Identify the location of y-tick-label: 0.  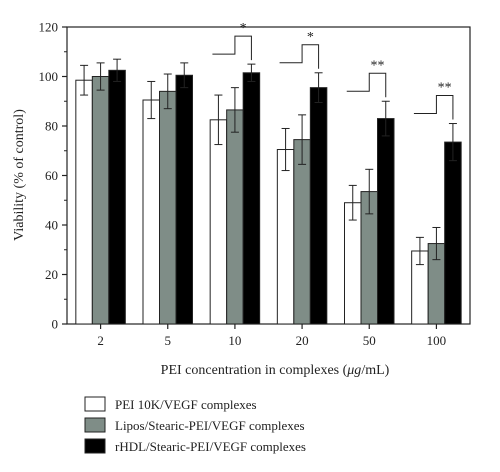
(55, 324).